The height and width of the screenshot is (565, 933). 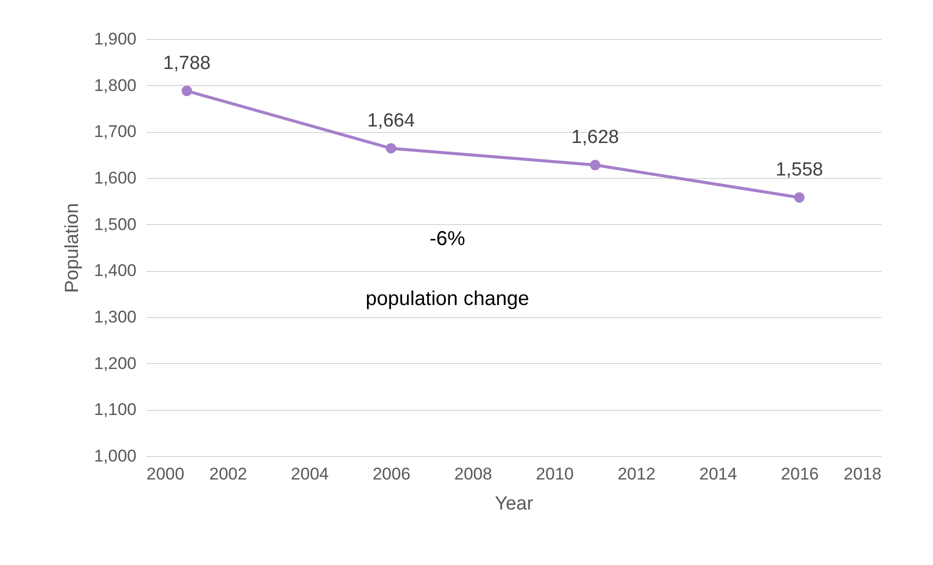 I want to click on x-tick-label: 2014, so click(x=718, y=474).